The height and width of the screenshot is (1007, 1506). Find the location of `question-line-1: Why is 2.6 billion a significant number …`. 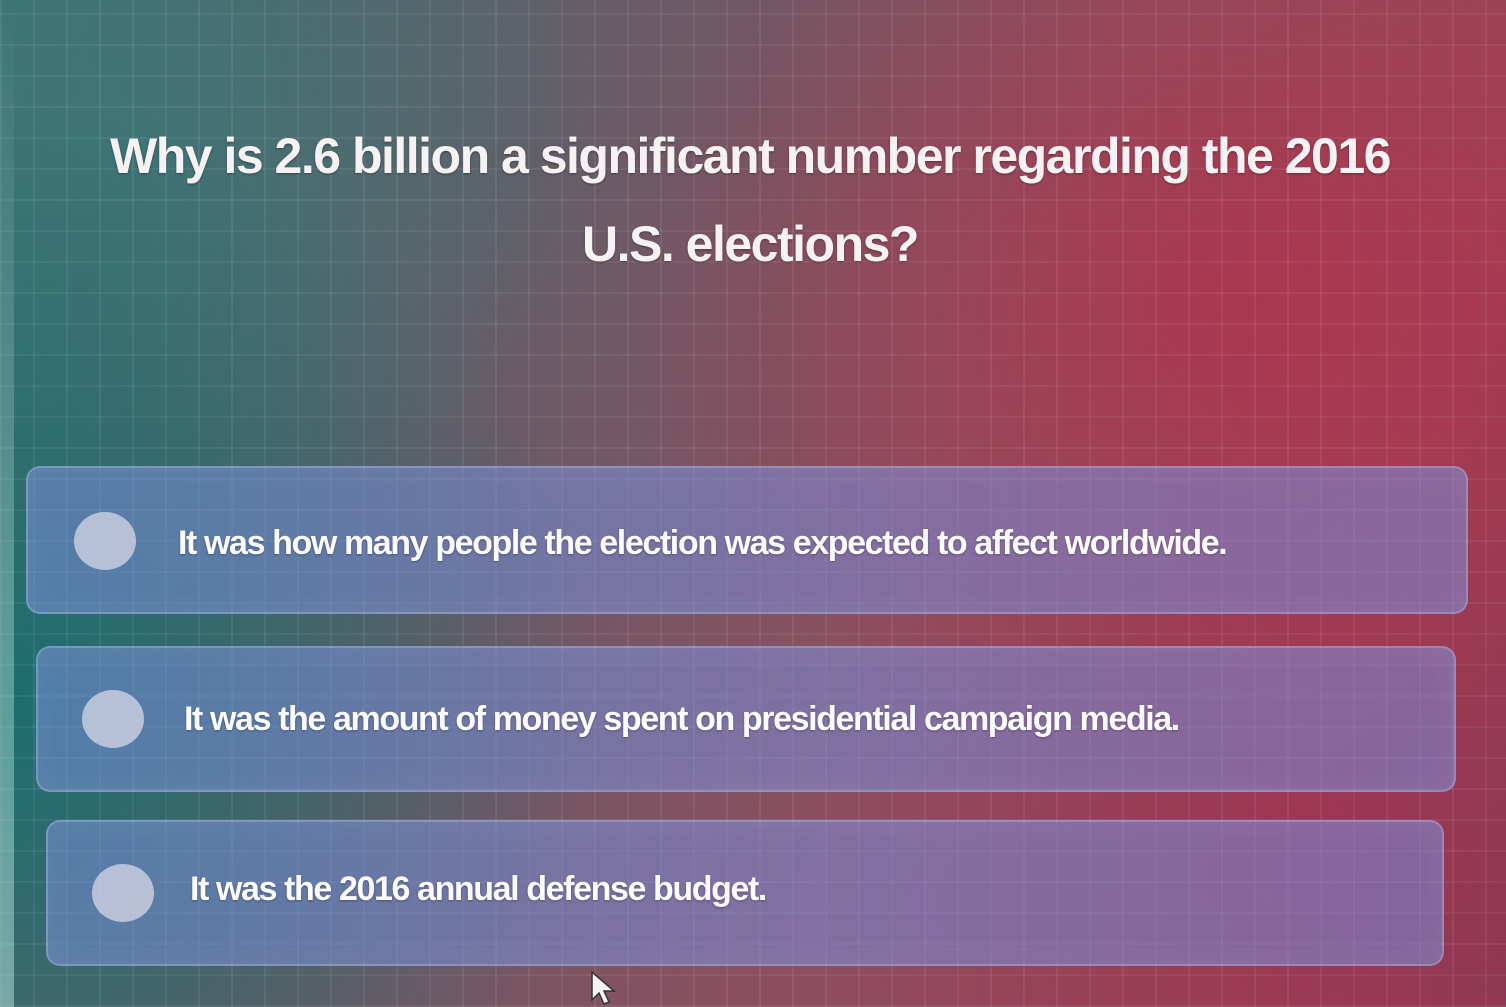

question-line-1: Why is 2.6 billion a significant number … is located at coordinates (750, 156).